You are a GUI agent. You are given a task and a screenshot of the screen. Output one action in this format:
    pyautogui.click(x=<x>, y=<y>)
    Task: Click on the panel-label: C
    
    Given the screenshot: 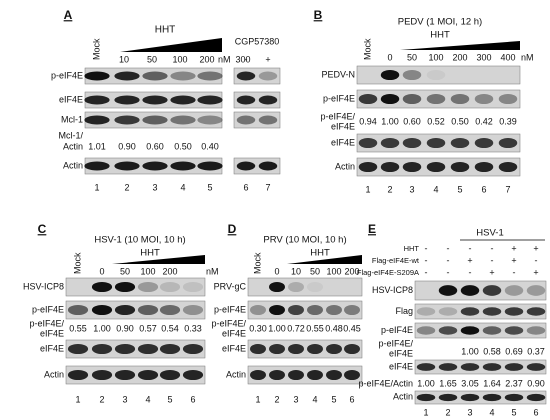 What is the action you would take?
    pyautogui.click(x=42, y=229)
    